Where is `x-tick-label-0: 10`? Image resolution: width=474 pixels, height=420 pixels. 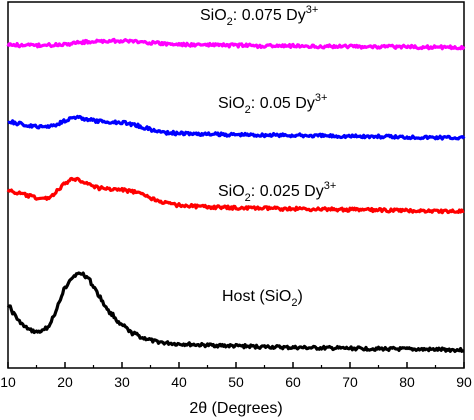 x-tick-label-0: 10 is located at coordinates (8, 382).